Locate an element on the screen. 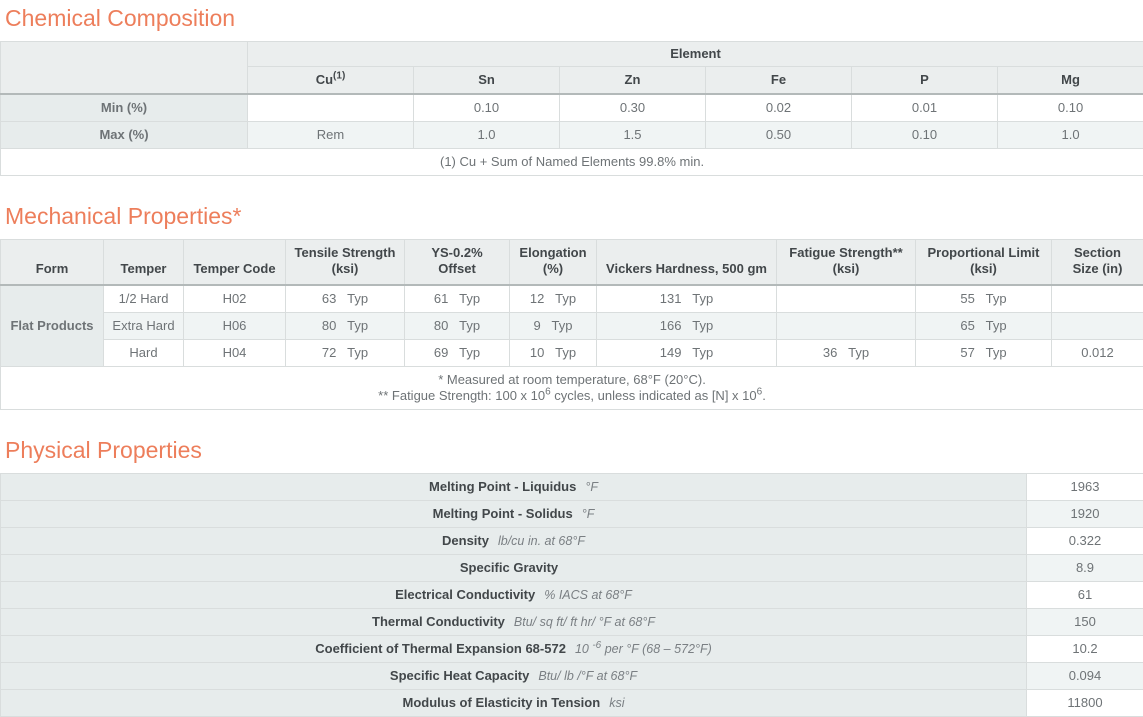 The height and width of the screenshot is (717, 1143). mech-ys: 69 Typ is located at coordinates (457, 353).